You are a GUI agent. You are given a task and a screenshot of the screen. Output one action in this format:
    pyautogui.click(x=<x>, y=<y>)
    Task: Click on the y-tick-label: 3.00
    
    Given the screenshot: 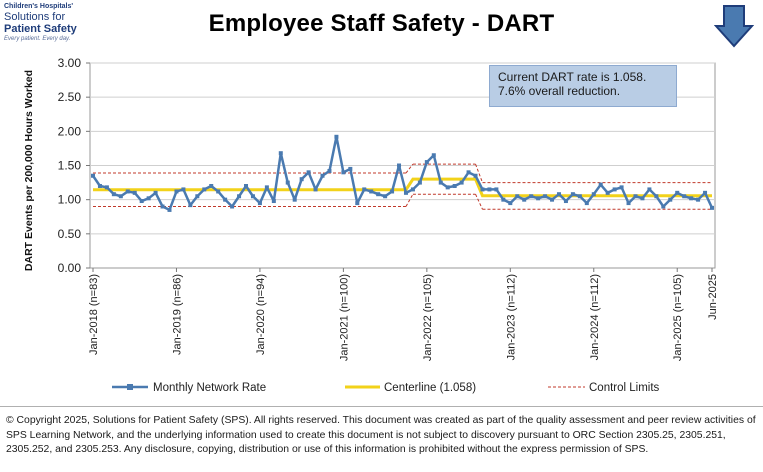 What is the action you would take?
    pyautogui.click(x=70, y=63)
    